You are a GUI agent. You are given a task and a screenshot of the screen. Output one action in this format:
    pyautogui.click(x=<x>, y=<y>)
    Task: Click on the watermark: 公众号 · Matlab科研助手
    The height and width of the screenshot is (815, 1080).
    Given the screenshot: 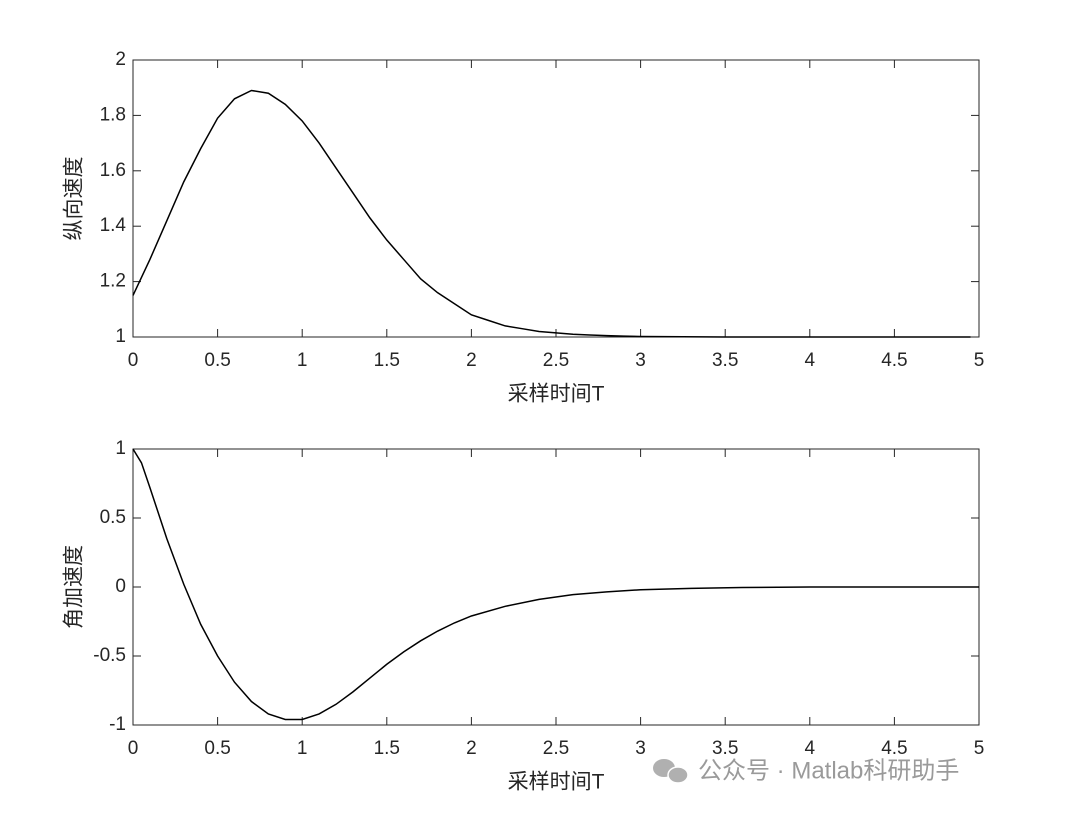 What is the action you would take?
    pyautogui.click(x=828, y=770)
    